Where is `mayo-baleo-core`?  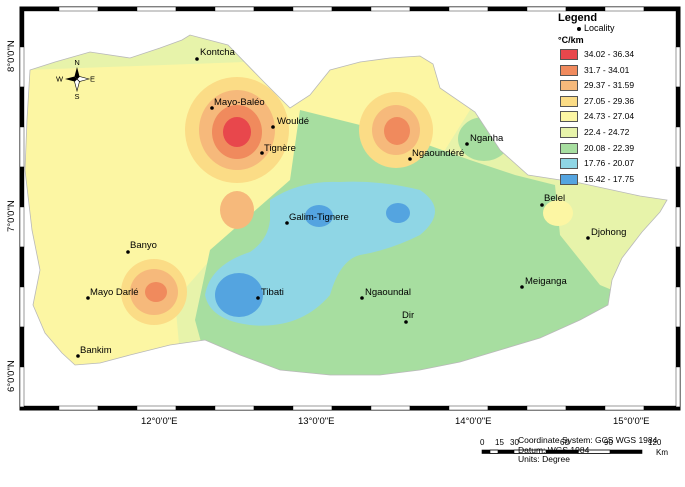 mayo-baleo-core is located at coordinates (237, 132).